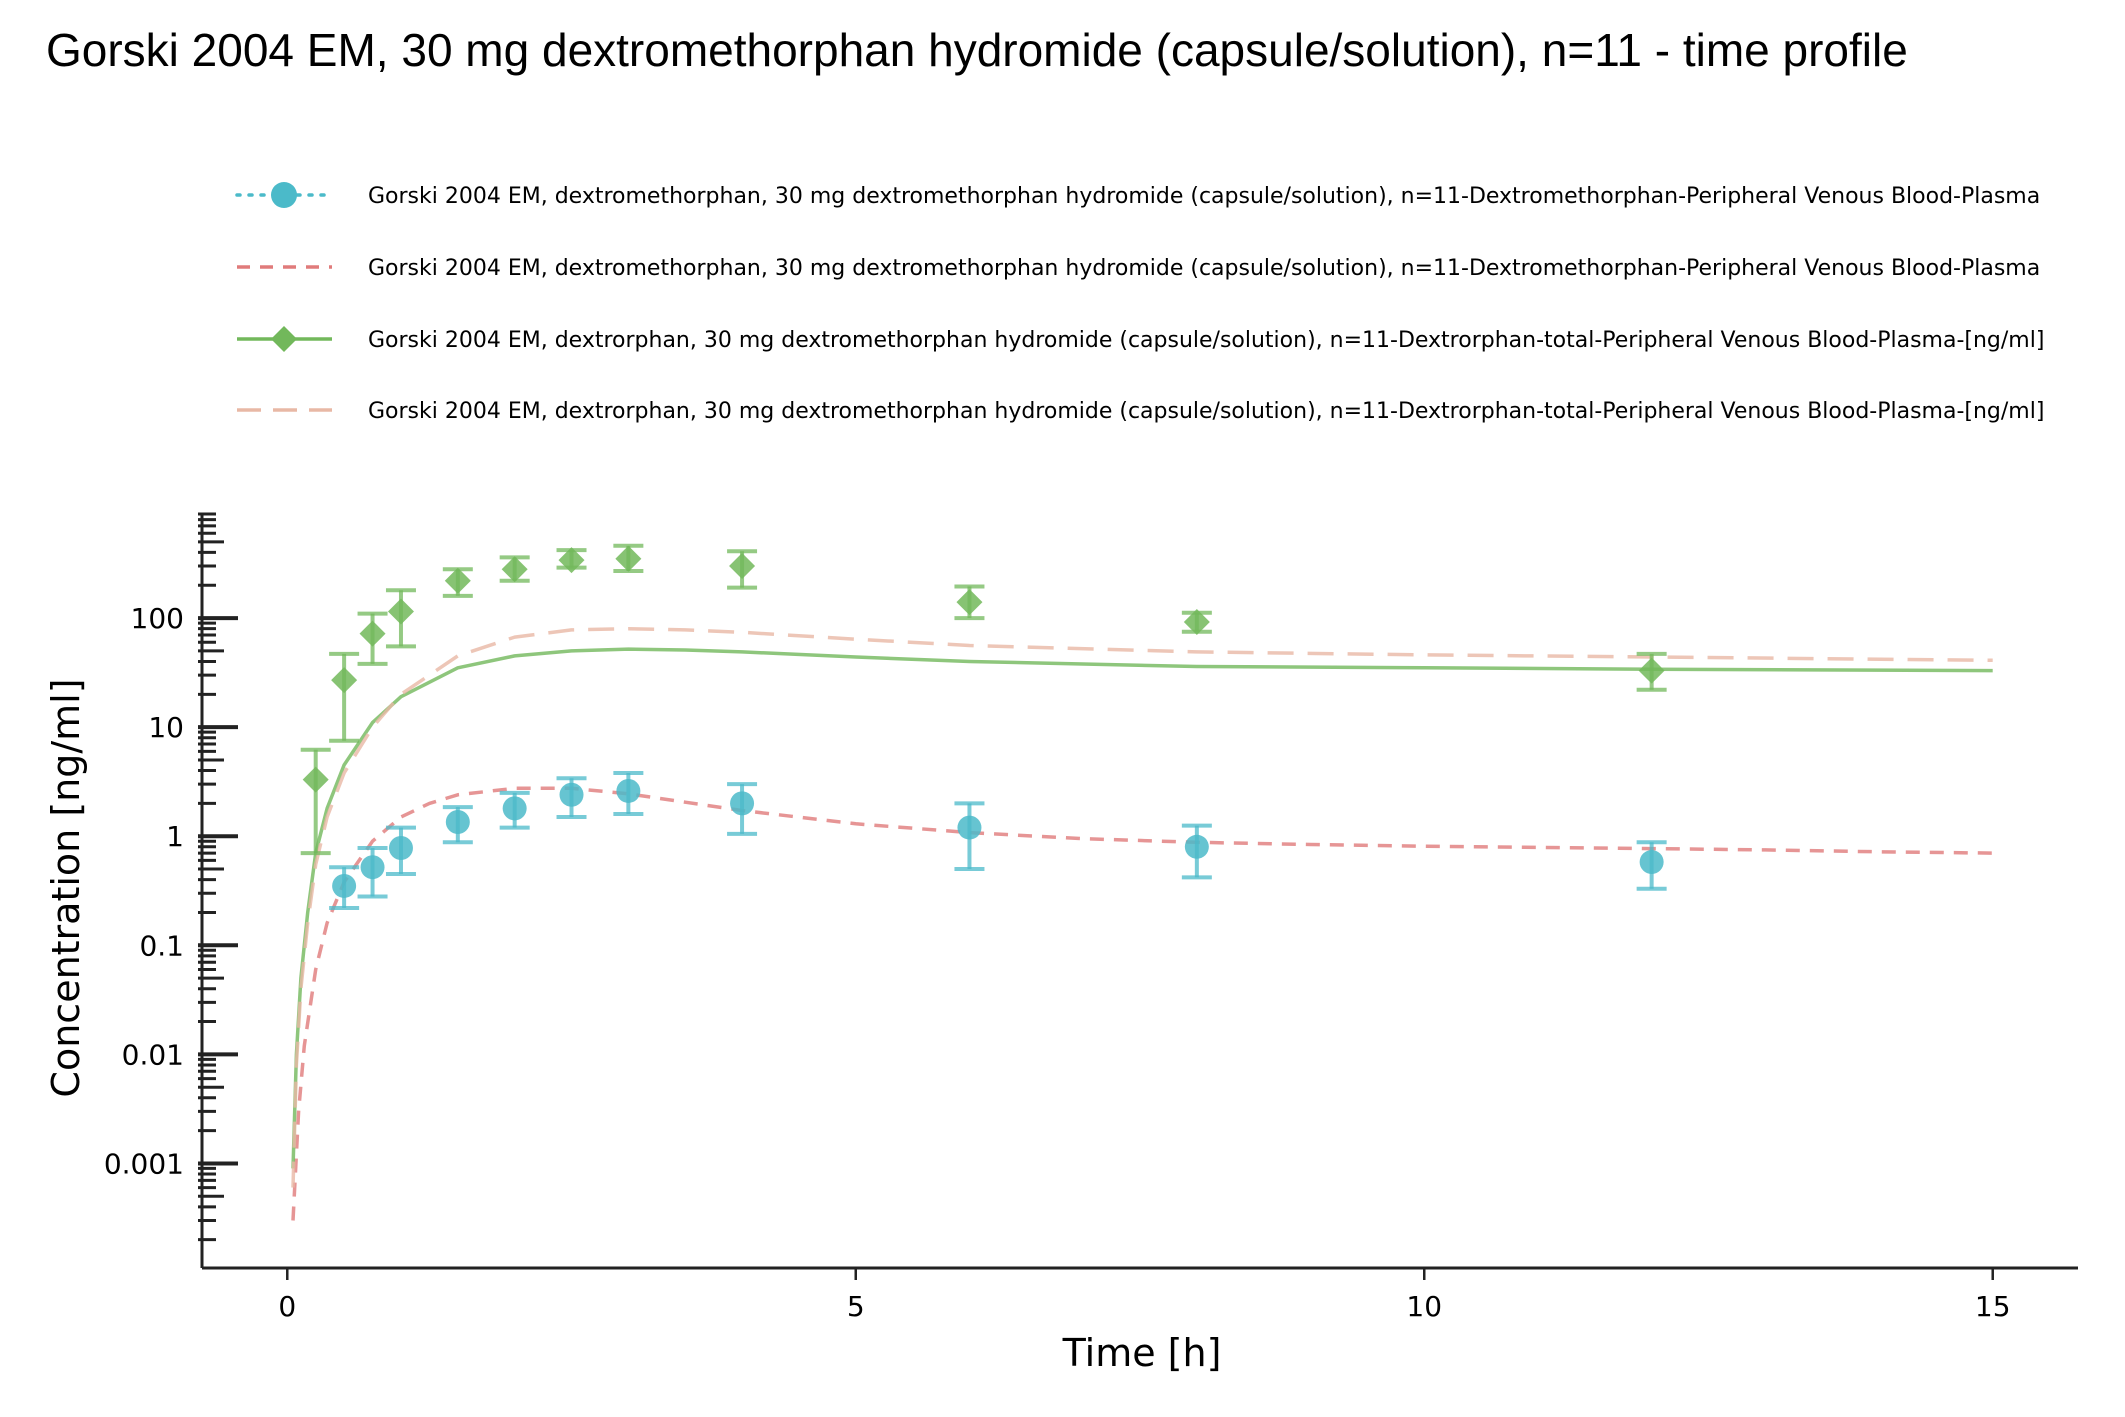 This screenshot has height=1417, width=2125. Describe the element at coordinates (66, 887) in the screenshot. I see `y-axis-label: Concentration [ng/ml]` at that location.